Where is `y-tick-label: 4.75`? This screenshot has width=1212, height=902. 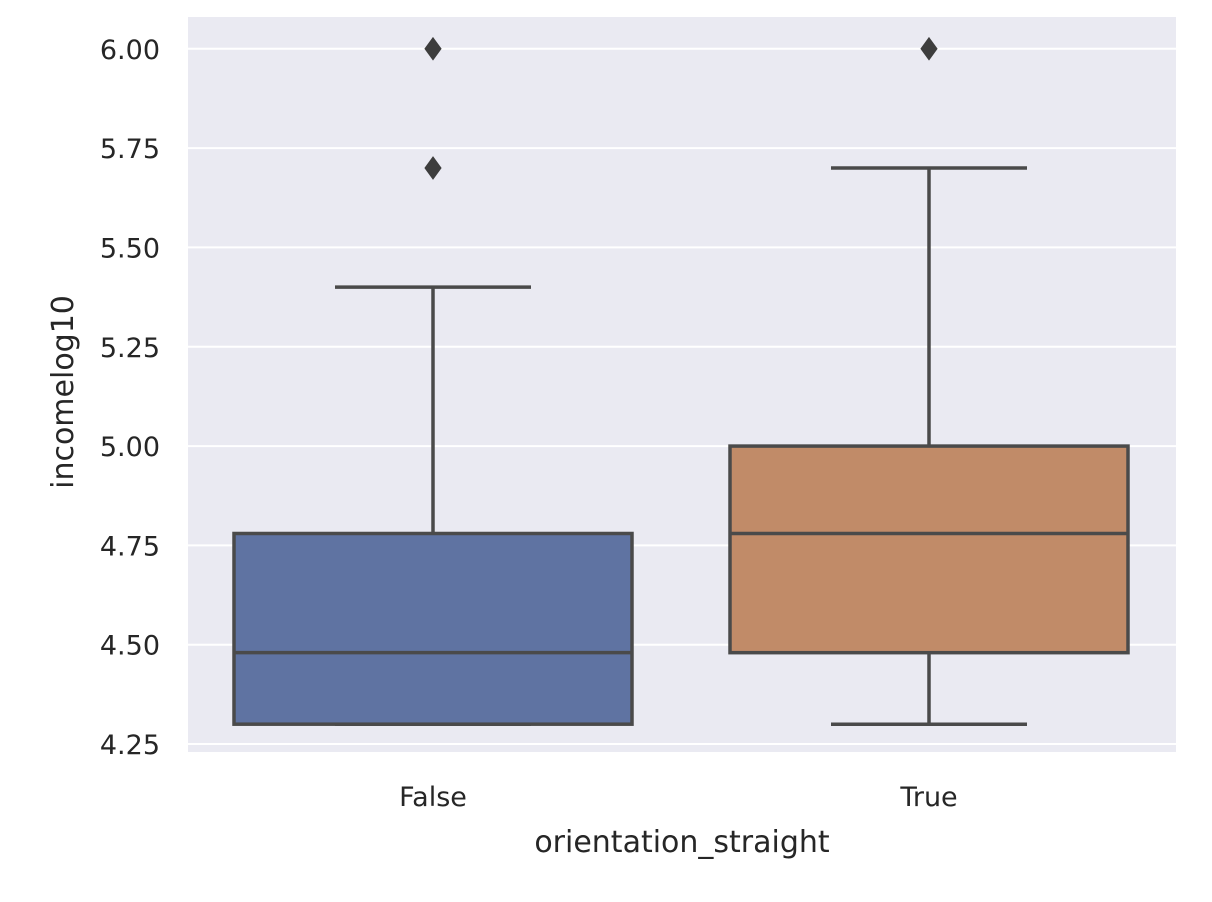
y-tick-label: 4.75 is located at coordinates (130, 546).